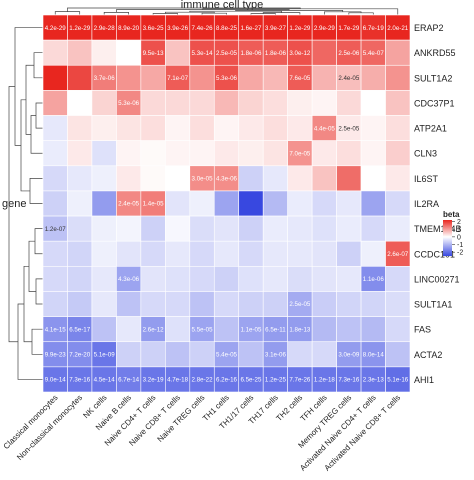 This screenshot has width=474, height=480. I want to click on cell-pvalue-label: 9.5e-13, so click(154, 53).